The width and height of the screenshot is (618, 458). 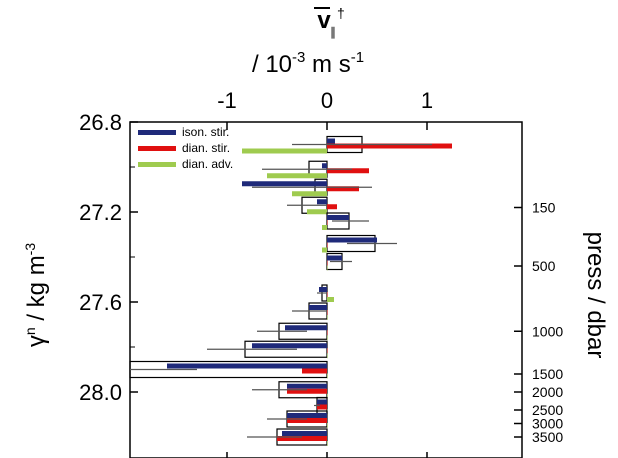 What do you see at coordinates (547, 424) in the screenshot?
I see `right-tick-label: 3000` at bounding box center [547, 424].